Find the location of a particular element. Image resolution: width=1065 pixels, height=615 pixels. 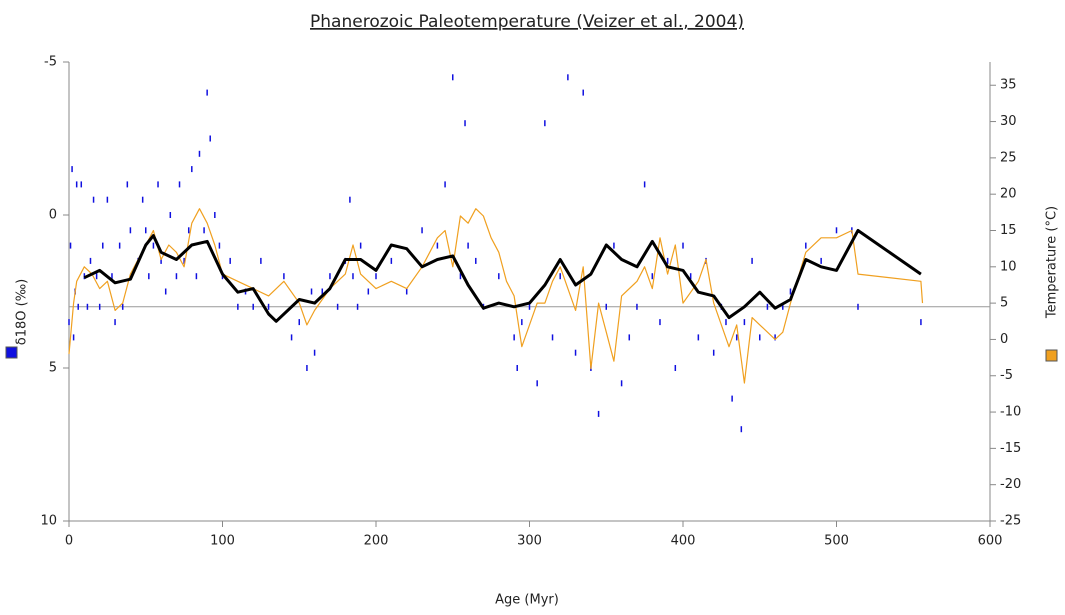

y2-tick-label: 15 is located at coordinates (1008, 230).